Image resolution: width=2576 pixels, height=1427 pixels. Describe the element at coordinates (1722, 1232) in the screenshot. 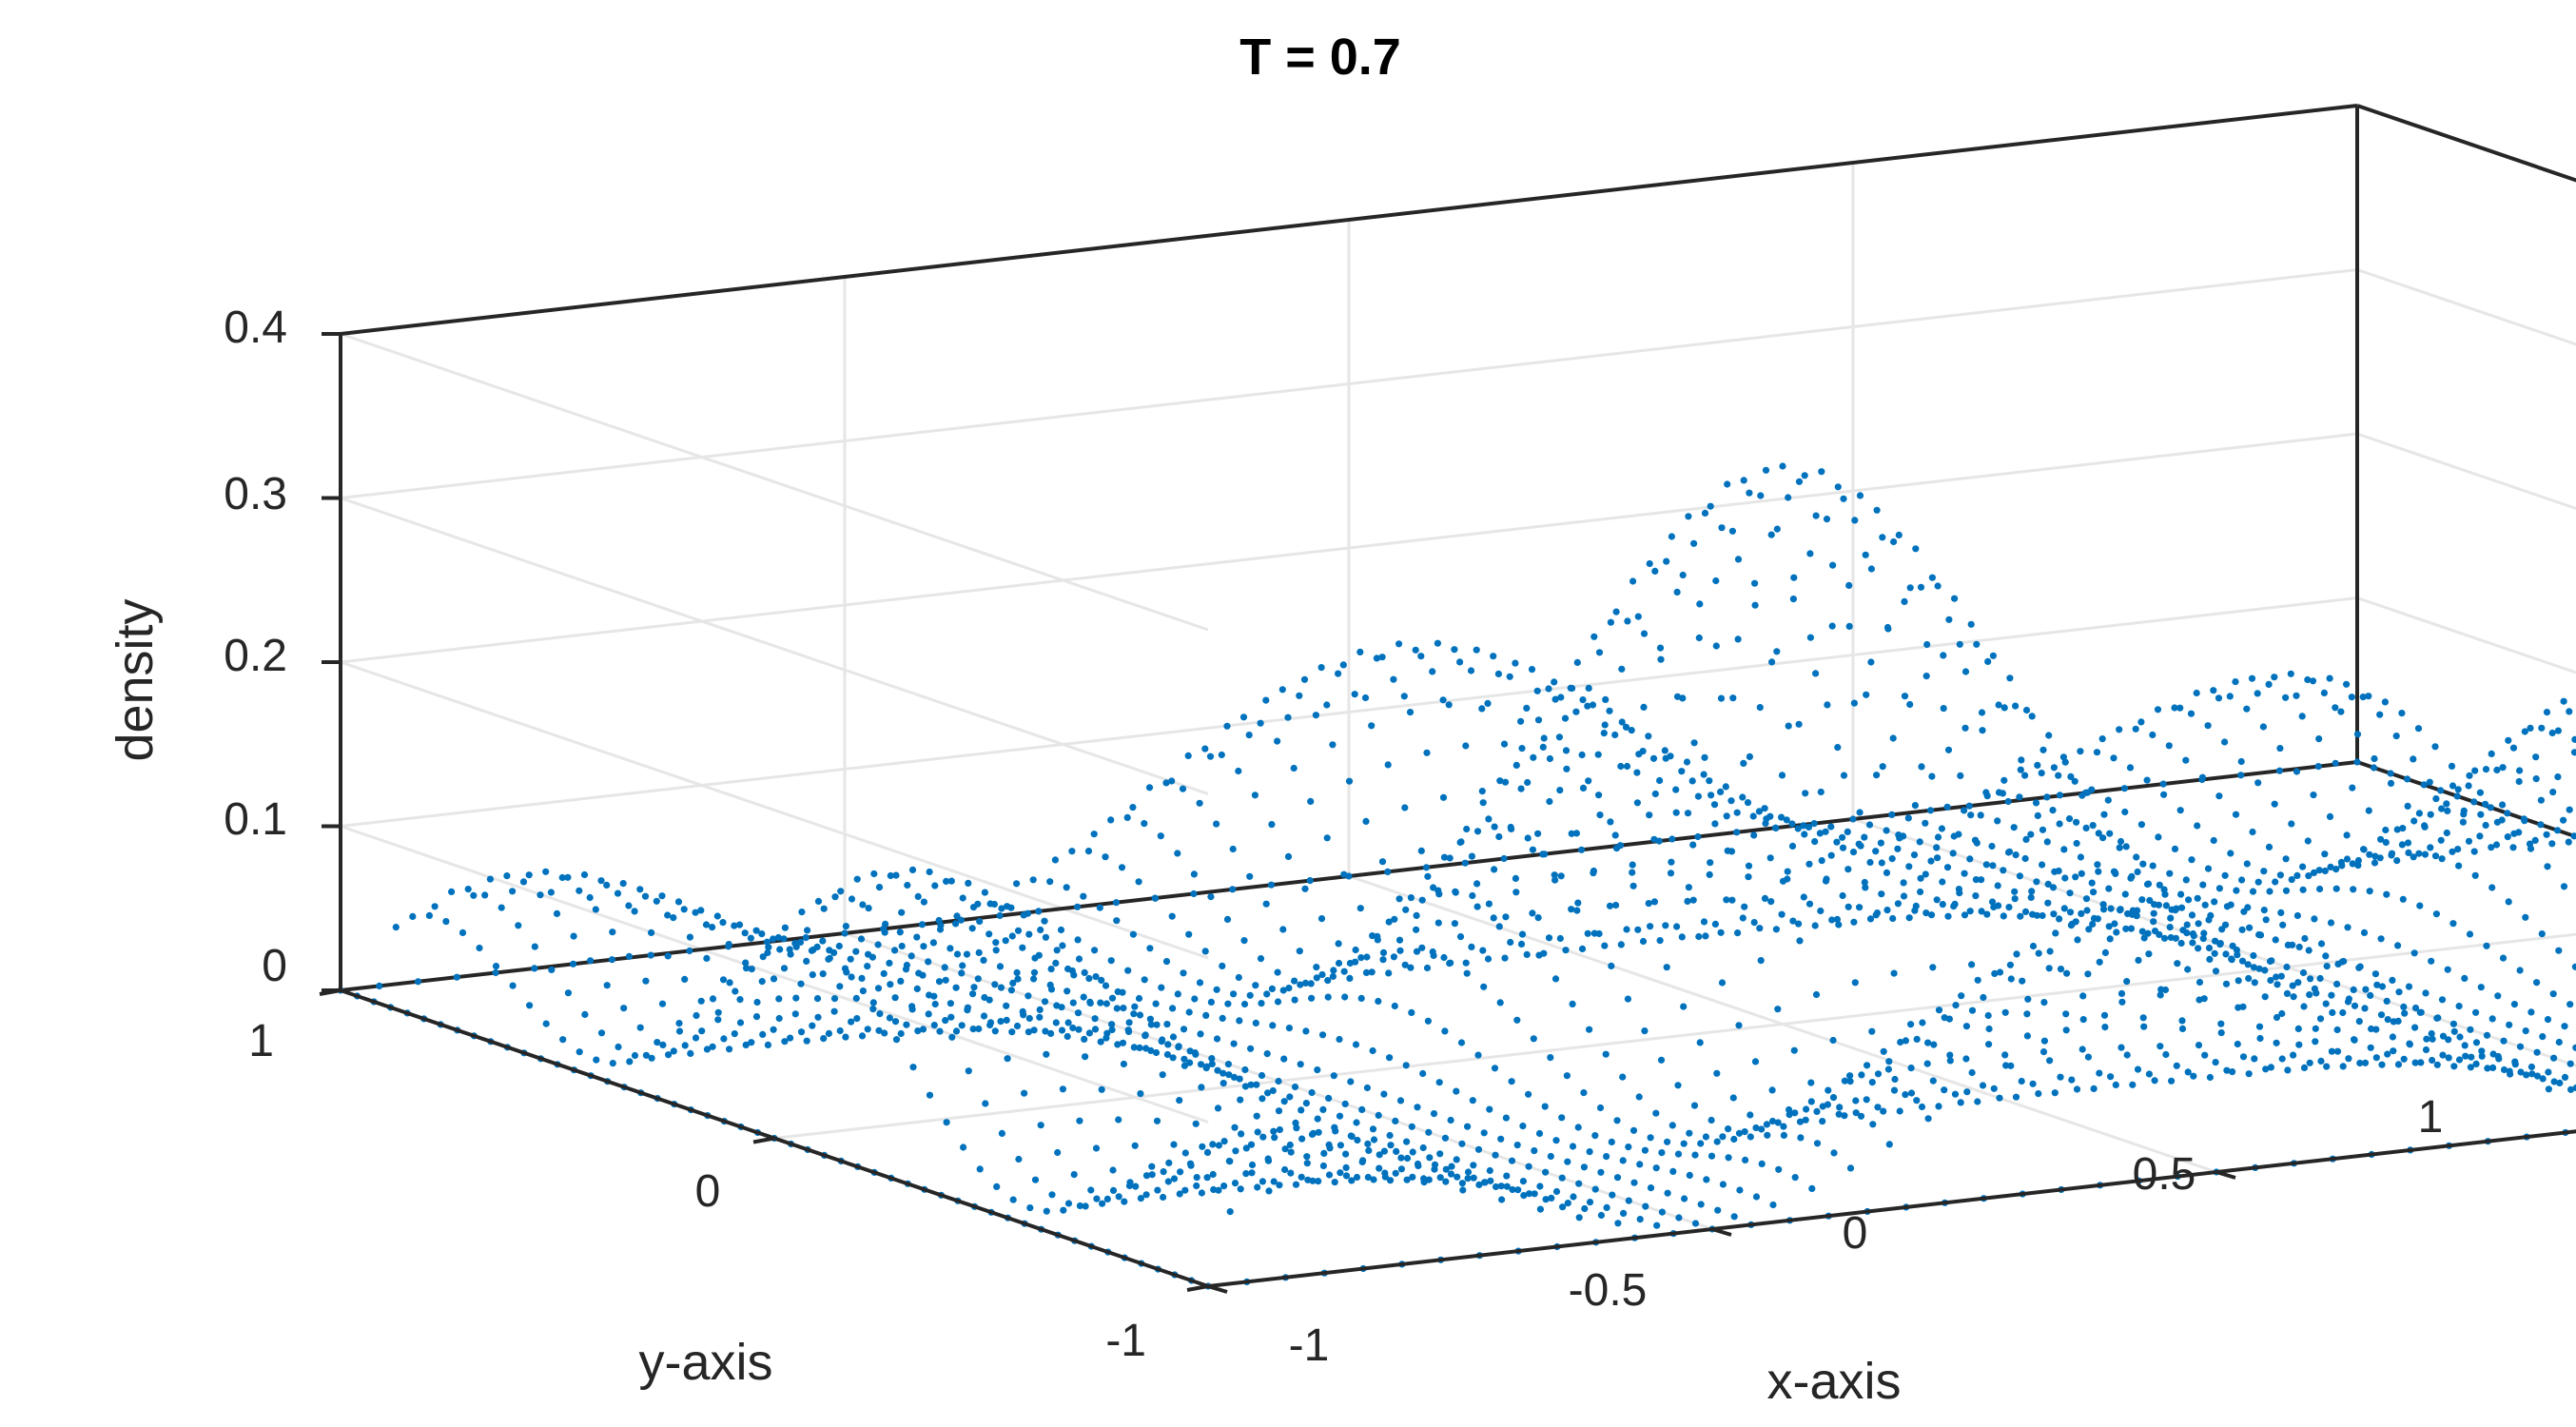

I see `x-tick` at that location.